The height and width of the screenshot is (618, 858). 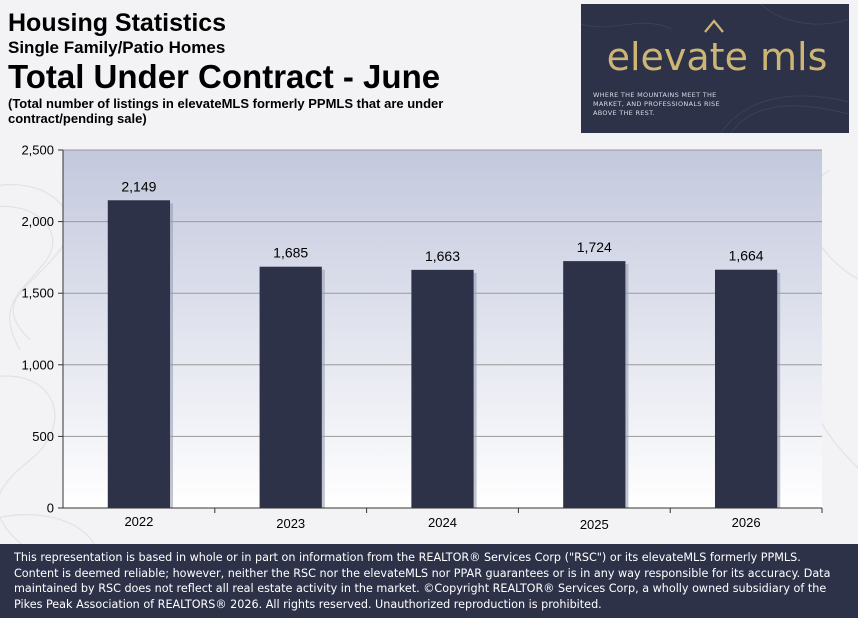 I want to click on y-tick-label: 2,000, so click(x=37, y=221).